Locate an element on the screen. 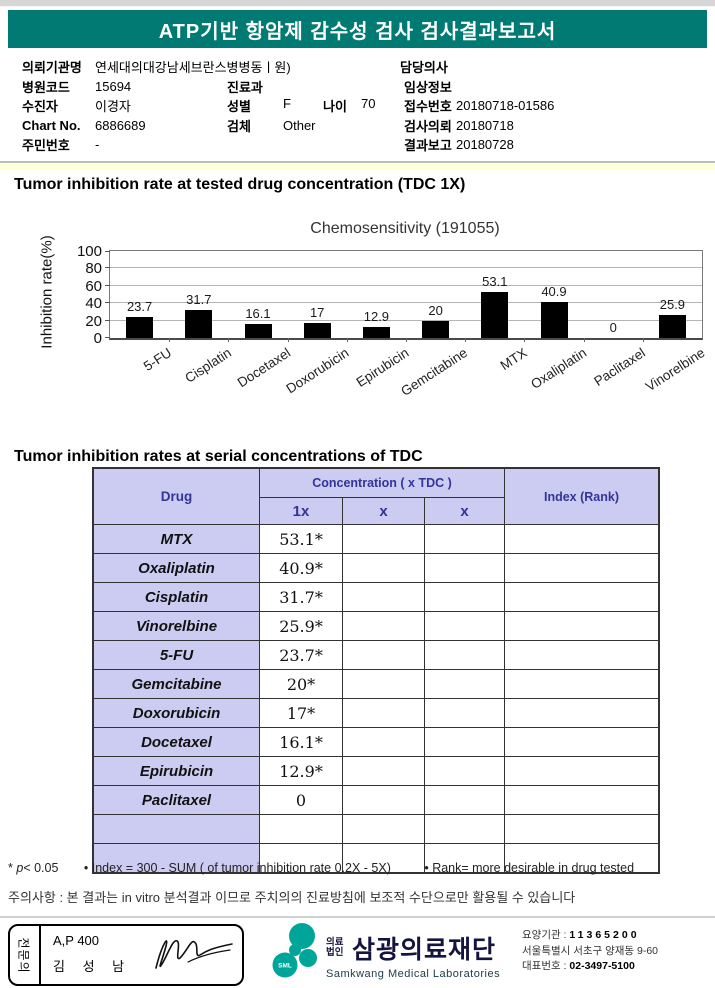 This screenshot has height=988, width=715. x-axis-label: Gemcitabine is located at coordinates (434, 372).